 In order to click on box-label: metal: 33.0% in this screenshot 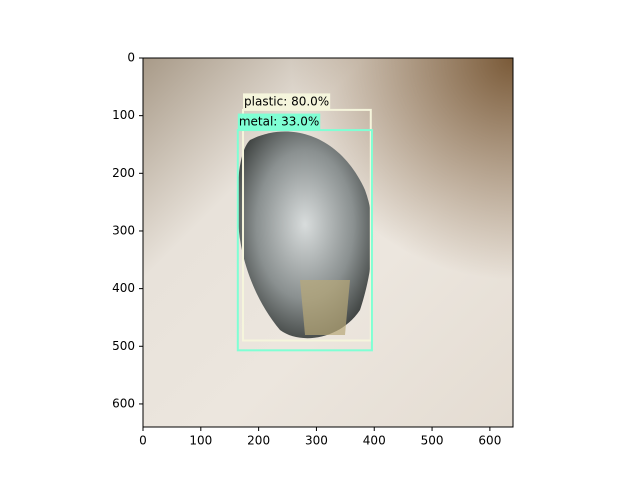, I will do `click(279, 122)`.